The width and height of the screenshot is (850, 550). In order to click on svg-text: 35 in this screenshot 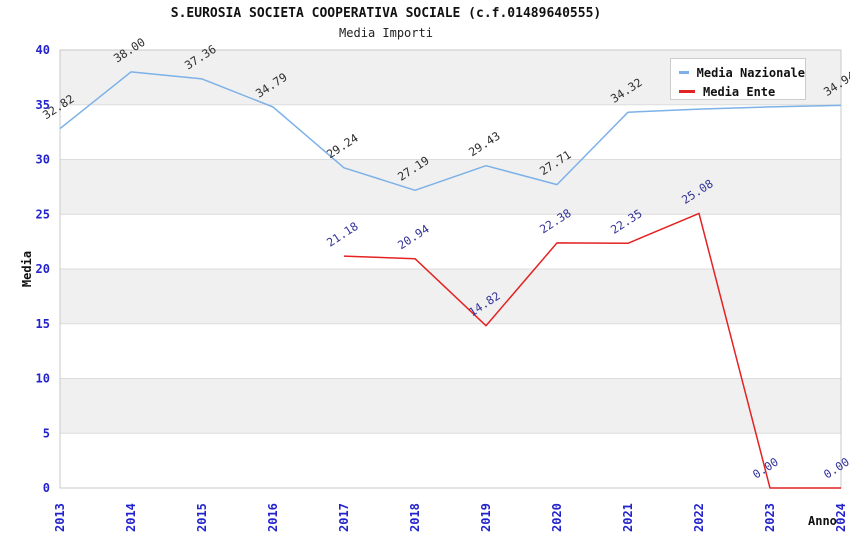, I will do `click(43, 105)`.